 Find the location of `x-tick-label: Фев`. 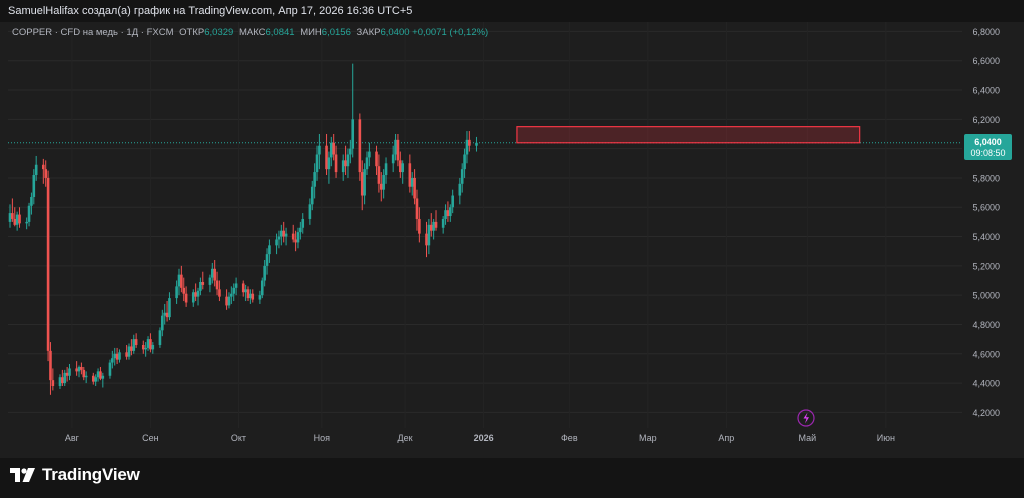

x-tick-label: Фев is located at coordinates (569, 438).